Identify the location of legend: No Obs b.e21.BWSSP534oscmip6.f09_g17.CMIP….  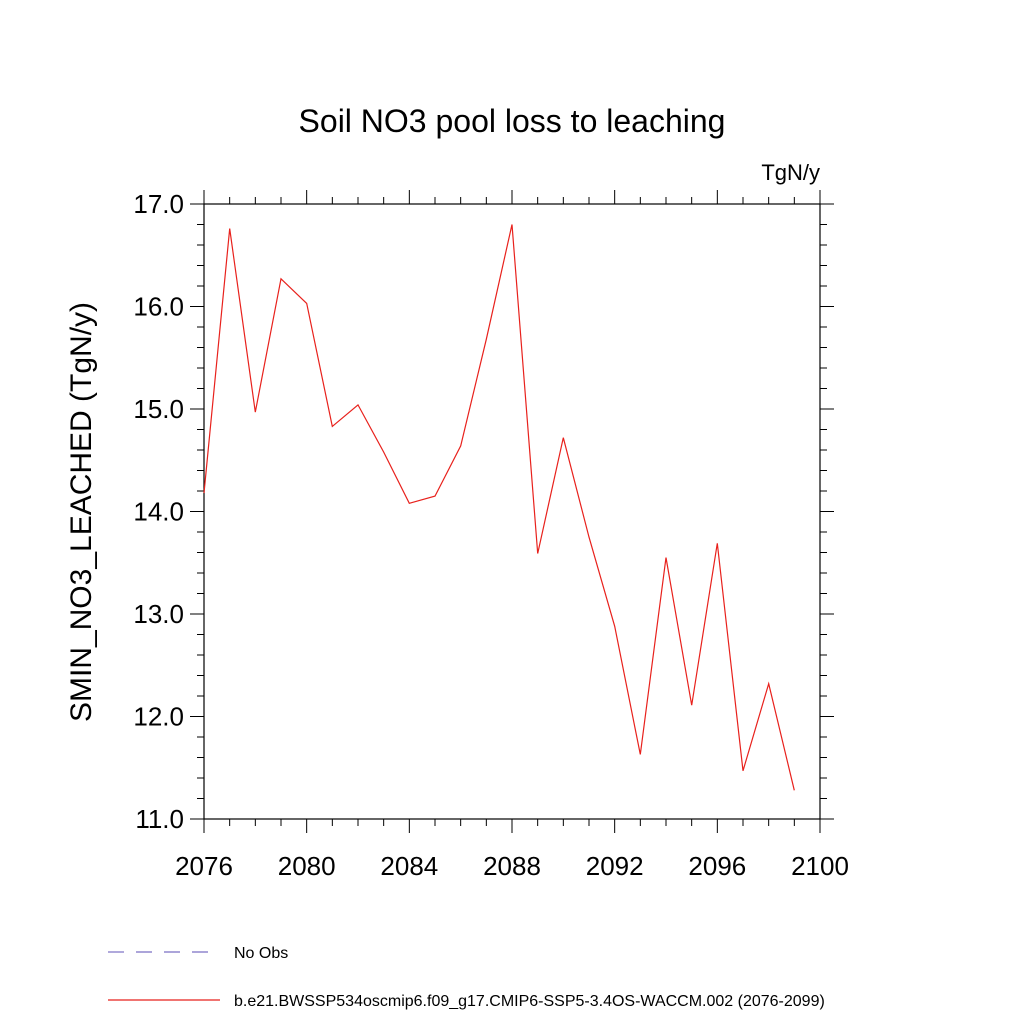
(466, 977).